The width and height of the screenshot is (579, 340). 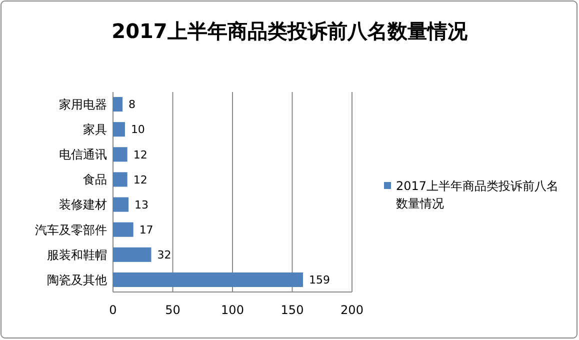 I want to click on data-label: 13, so click(x=141, y=205).